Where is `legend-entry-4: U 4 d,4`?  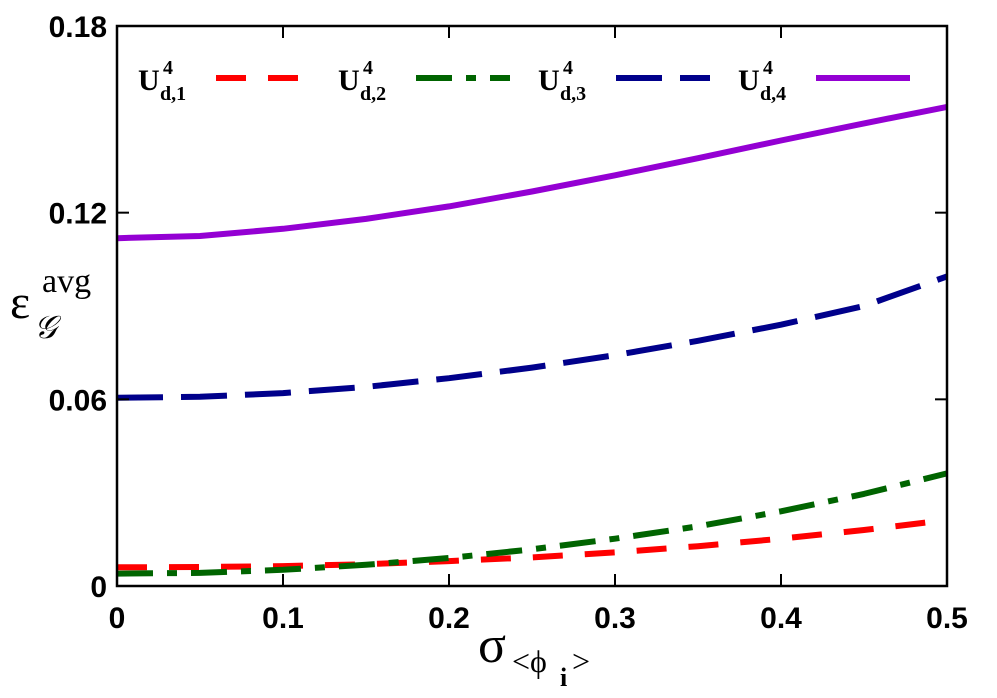
legend-entry-4: U 4 d,4 is located at coordinates (824, 81).